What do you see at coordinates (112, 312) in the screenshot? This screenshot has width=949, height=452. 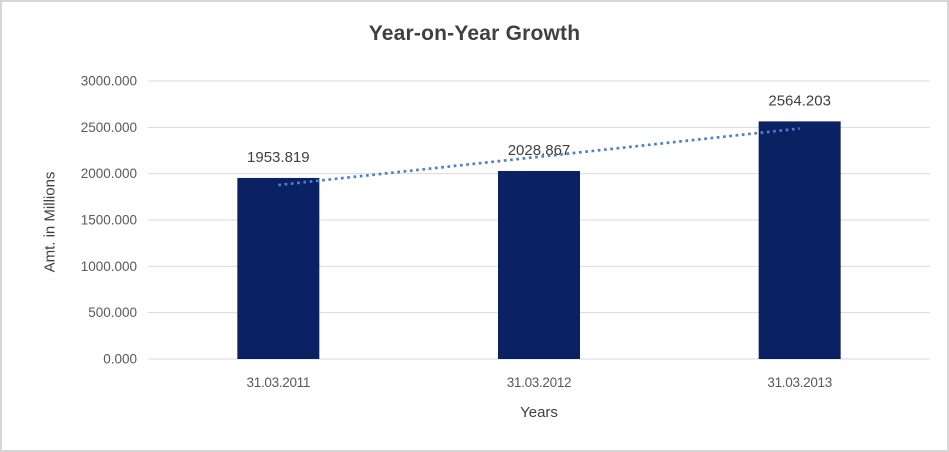 I see `y-tick-label: 500.000` at bounding box center [112, 312].